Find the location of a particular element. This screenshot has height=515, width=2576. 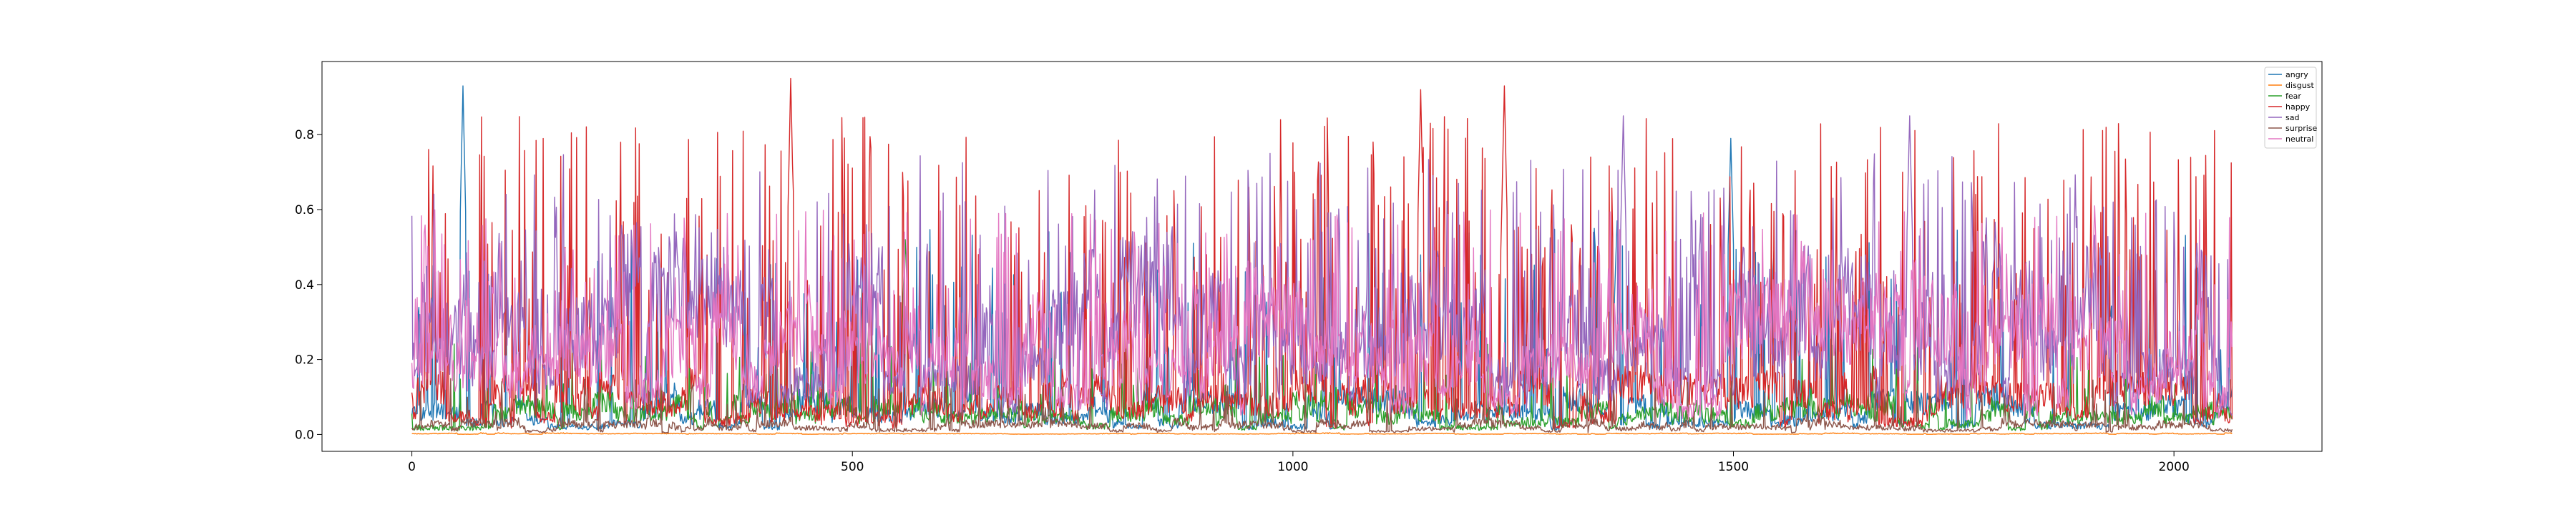

y-tick-label: 0.4 is located at coordinates (304, 285).